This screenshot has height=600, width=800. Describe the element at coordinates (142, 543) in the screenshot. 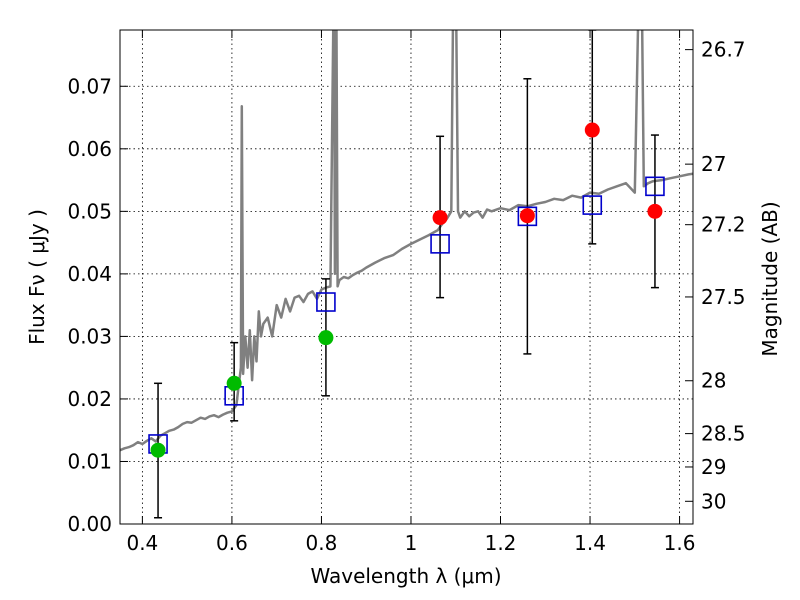

I see `x-tick-label: 0.4` at that location.